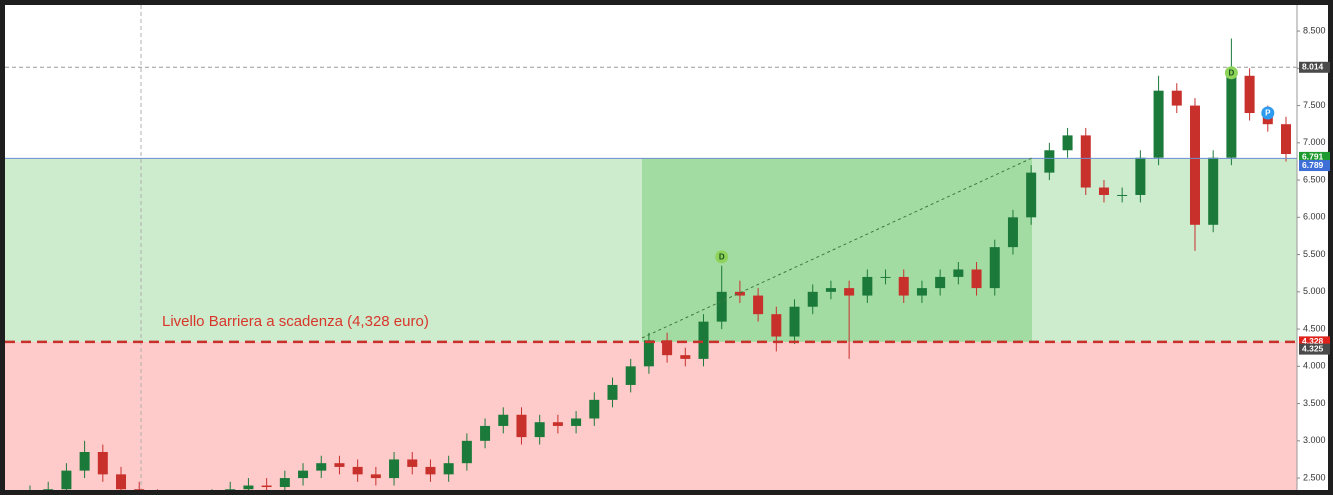 The height and width of the screenshot is (495, 1333). What do you see at coordinates (1314, 30) in the screenshot?
I see `y-tick-label: 8.500` at bounding box center [1314, 30].